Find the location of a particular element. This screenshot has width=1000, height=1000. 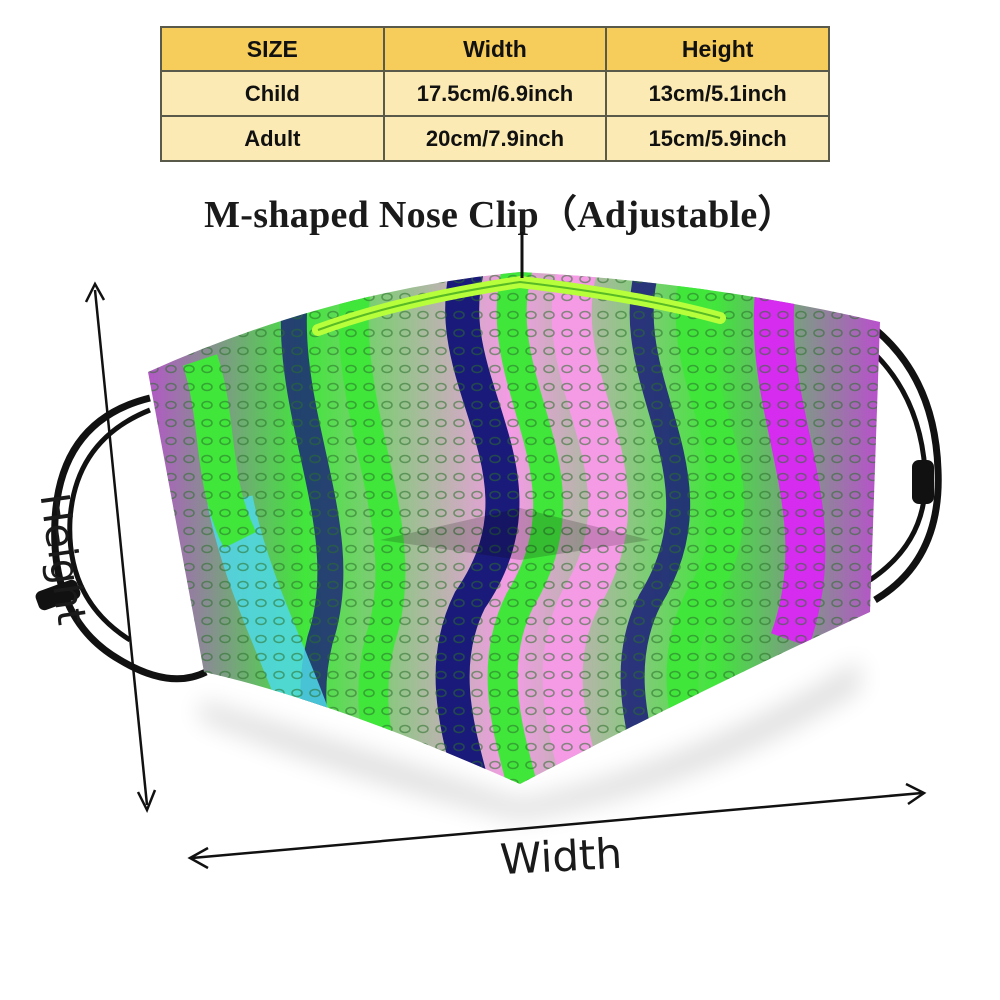

size-cell: Adult is located at coordinates (272, 138).